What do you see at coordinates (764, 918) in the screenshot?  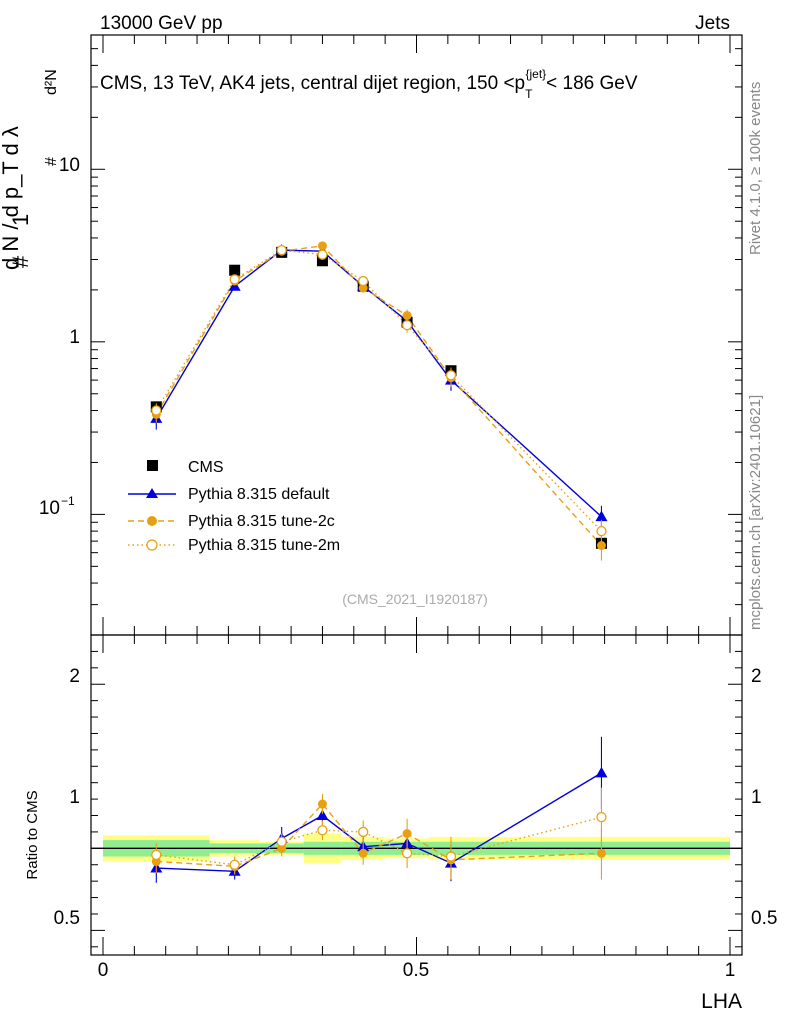 I see `ratio-tick-label-05-right: 0.5` at bounding box center [764, 918].